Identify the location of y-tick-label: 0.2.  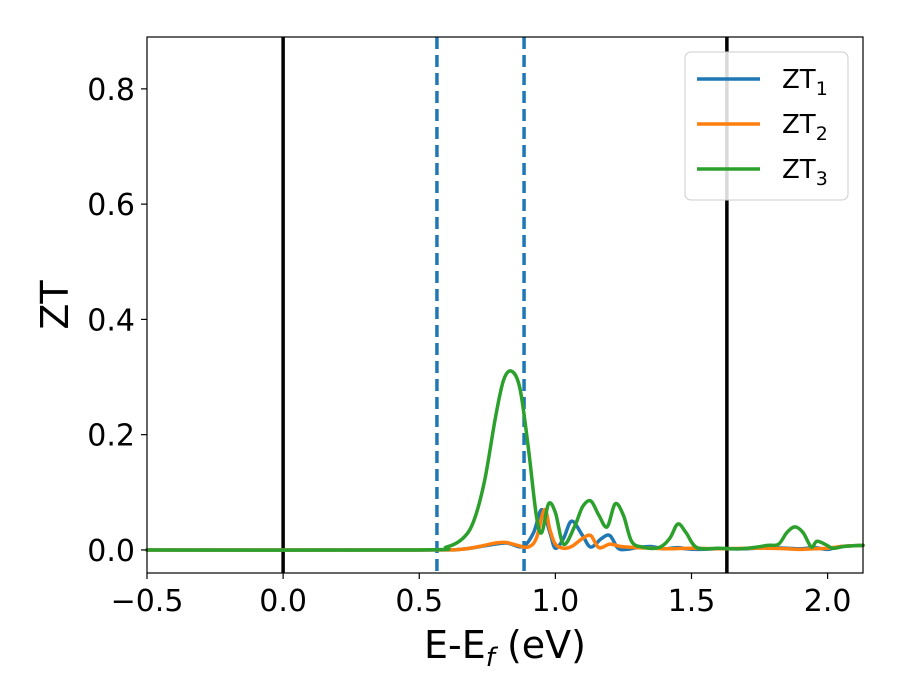
(111, 436).